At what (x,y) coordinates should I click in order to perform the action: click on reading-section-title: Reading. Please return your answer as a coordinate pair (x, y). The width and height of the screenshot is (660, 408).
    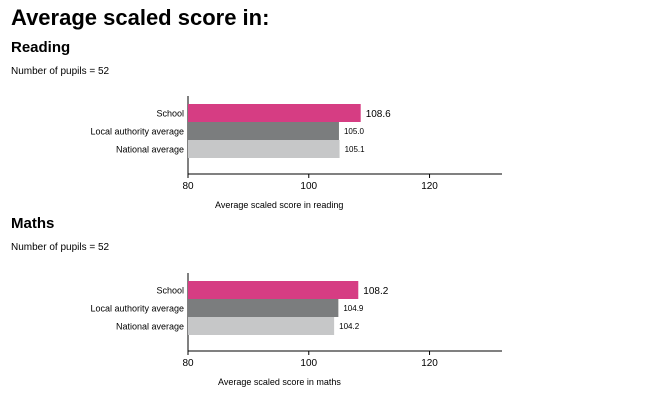
    Looking at the image, I should click on (41, 47).